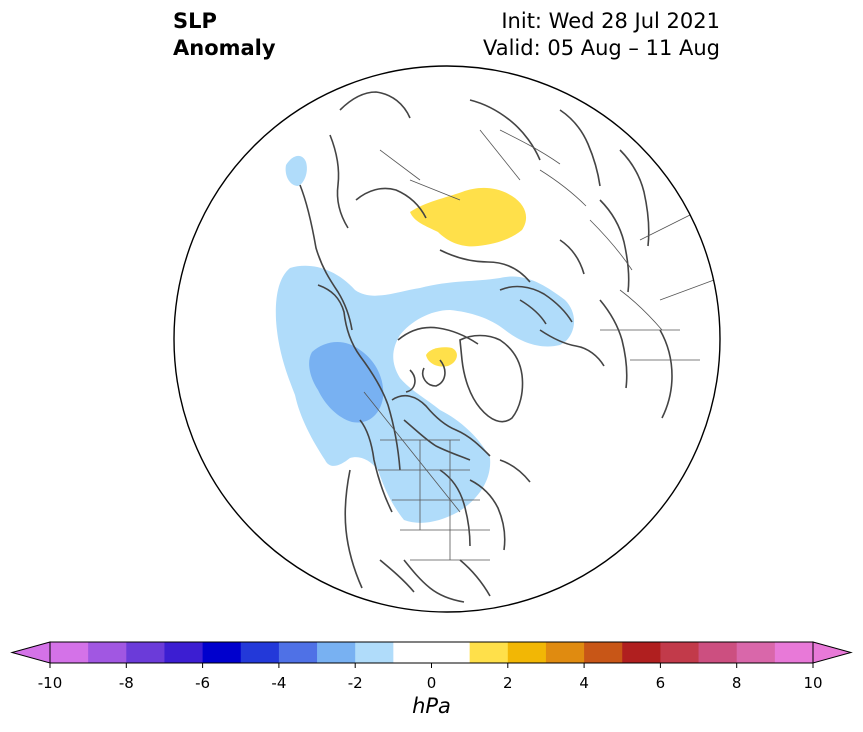  Describe the element at coordinates (202, 683) in the screenshot. I see `colorbar-tick-label: -6` at that location.